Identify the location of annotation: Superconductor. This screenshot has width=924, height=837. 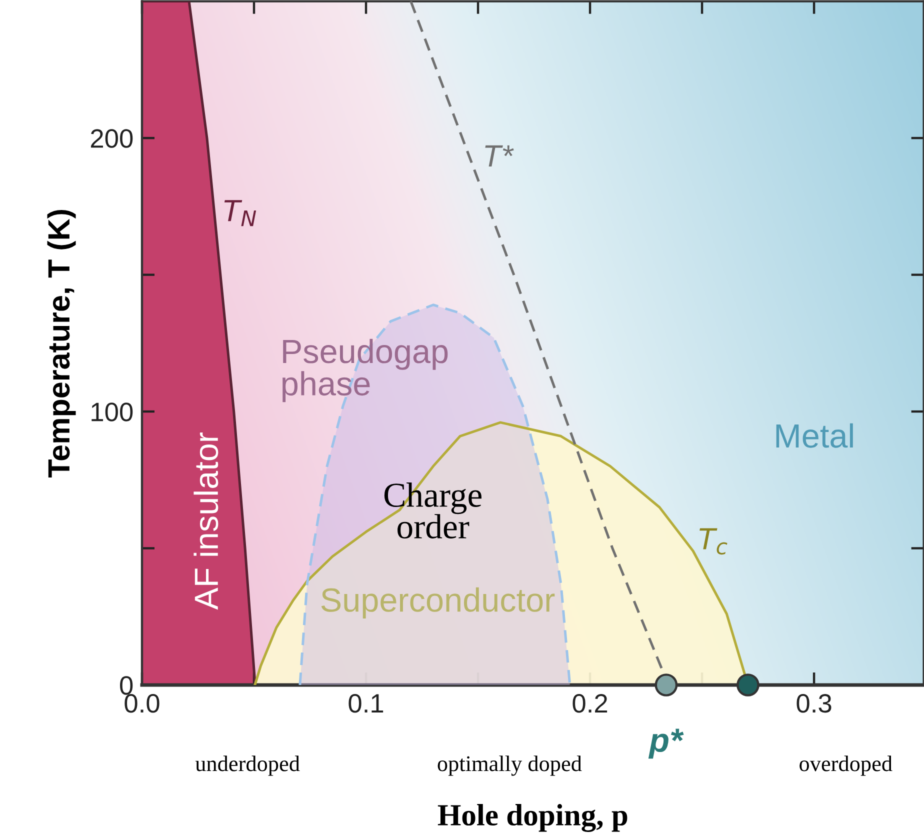
(438, 602).